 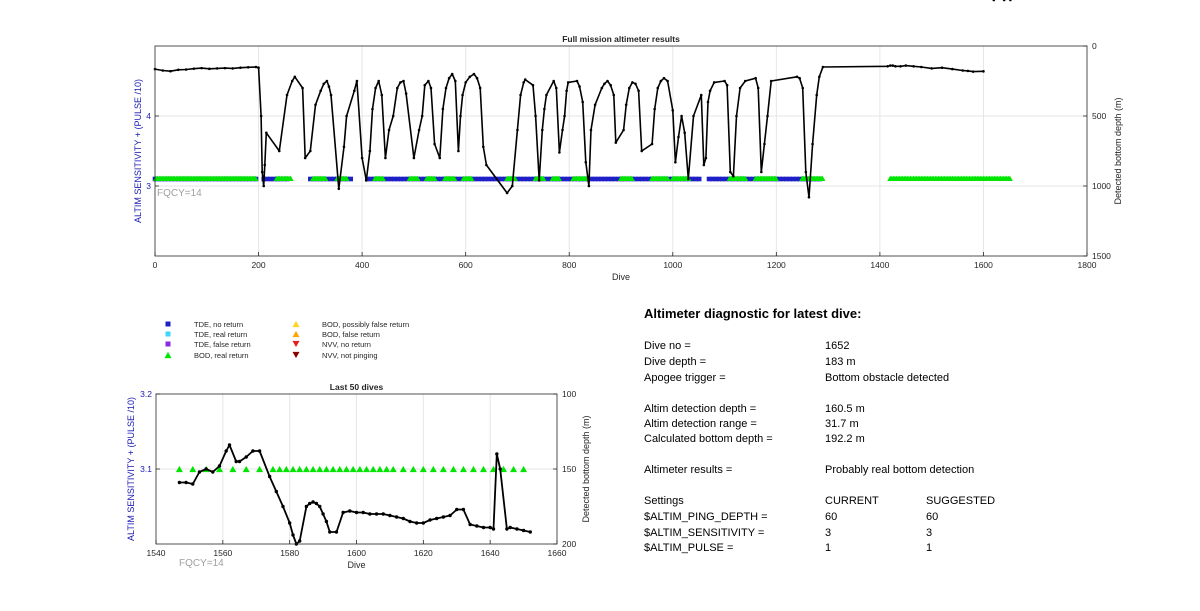 I want to click on x-tick-label: 1620, so click(x=423, y=553).